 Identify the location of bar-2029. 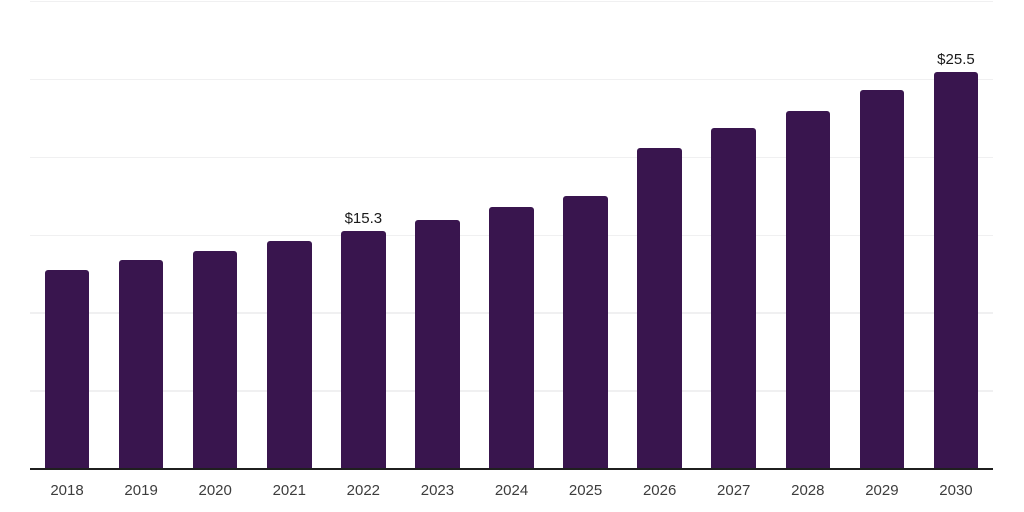
(882, 279).